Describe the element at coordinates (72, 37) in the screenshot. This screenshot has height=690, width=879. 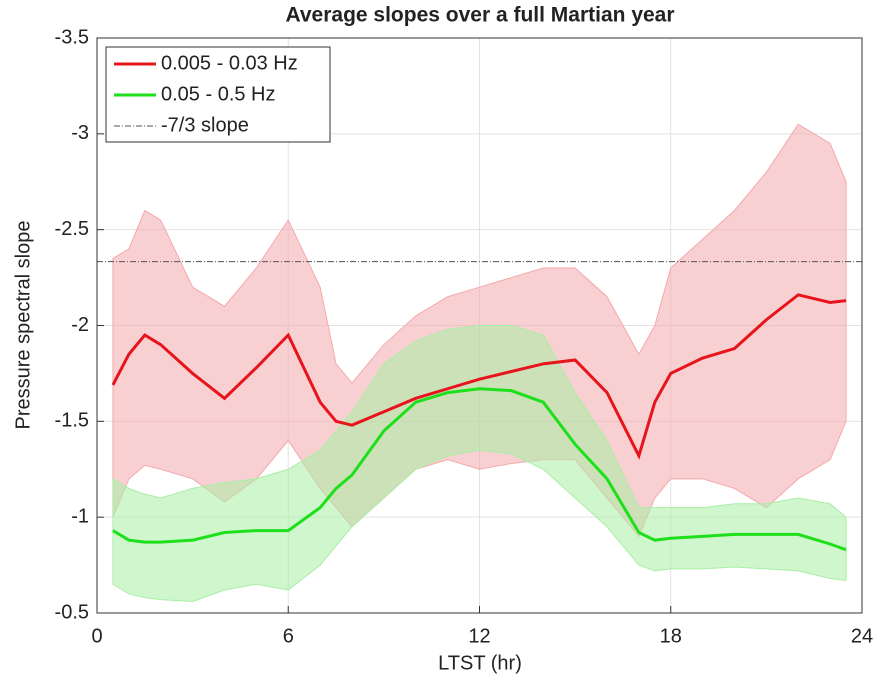
I see `y-tick-label: -3.5` at that location.